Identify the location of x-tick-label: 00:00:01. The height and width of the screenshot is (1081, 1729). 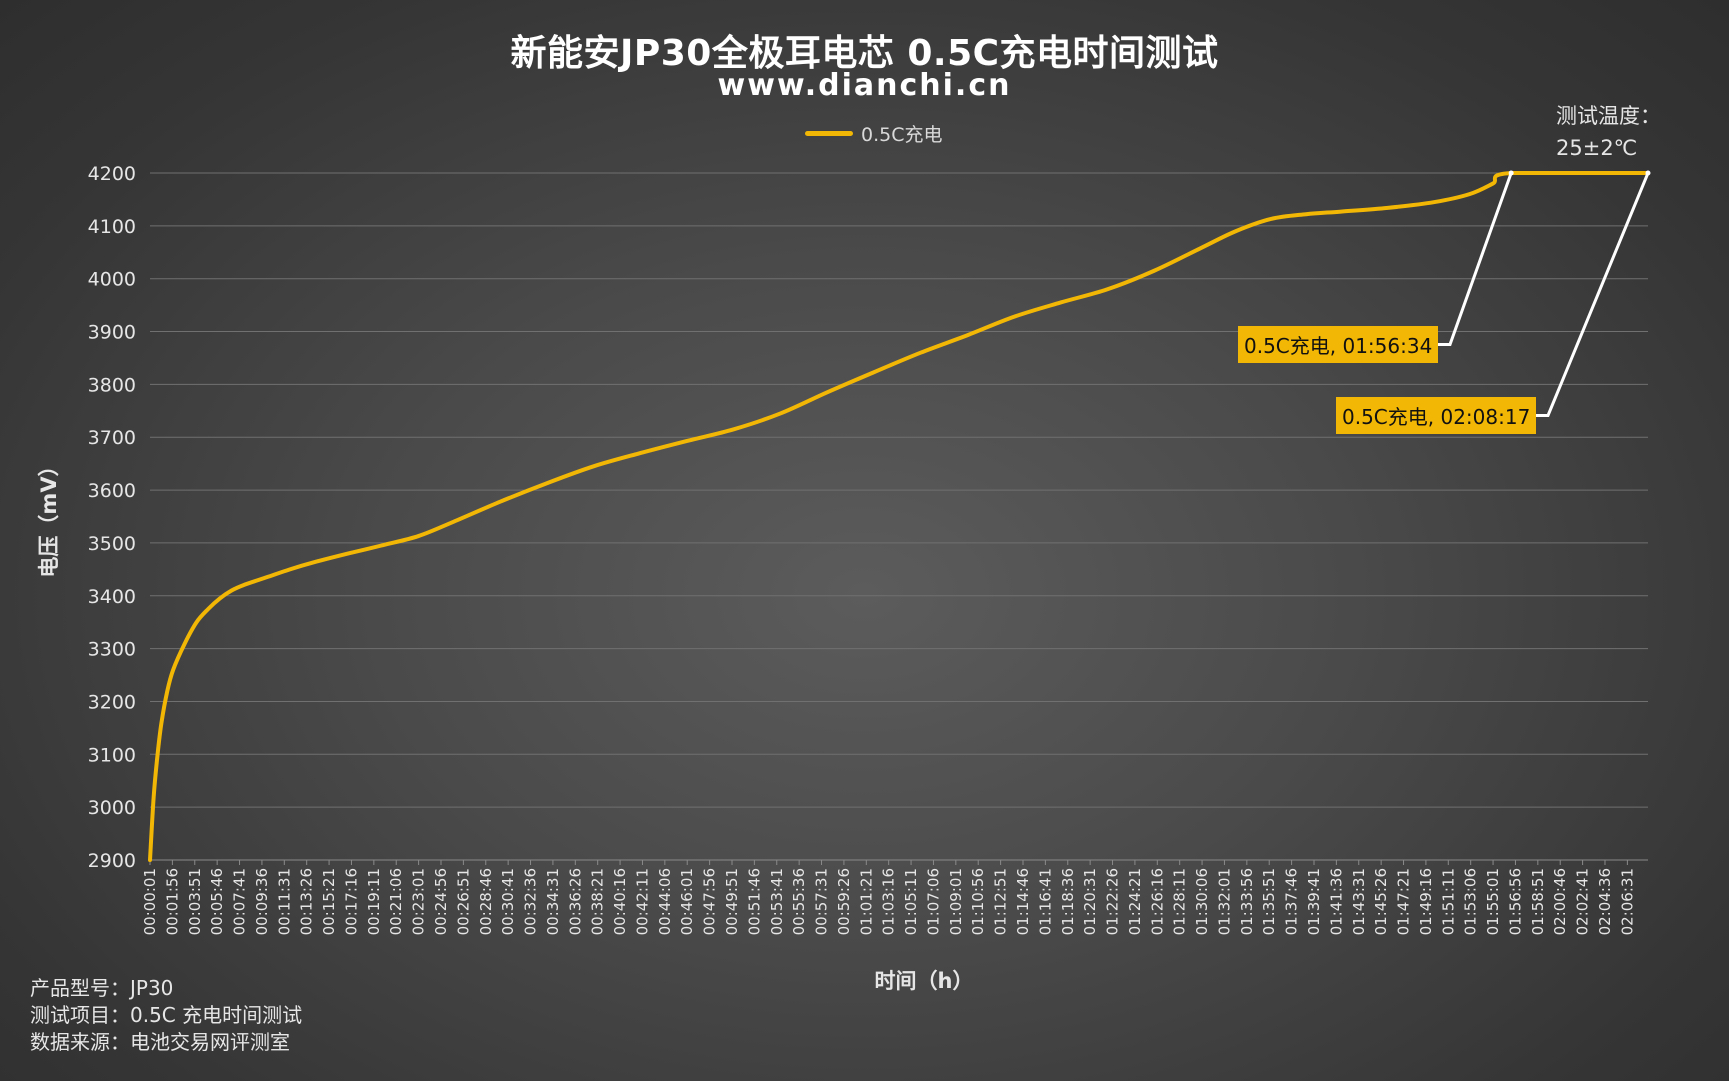
(150, 901).